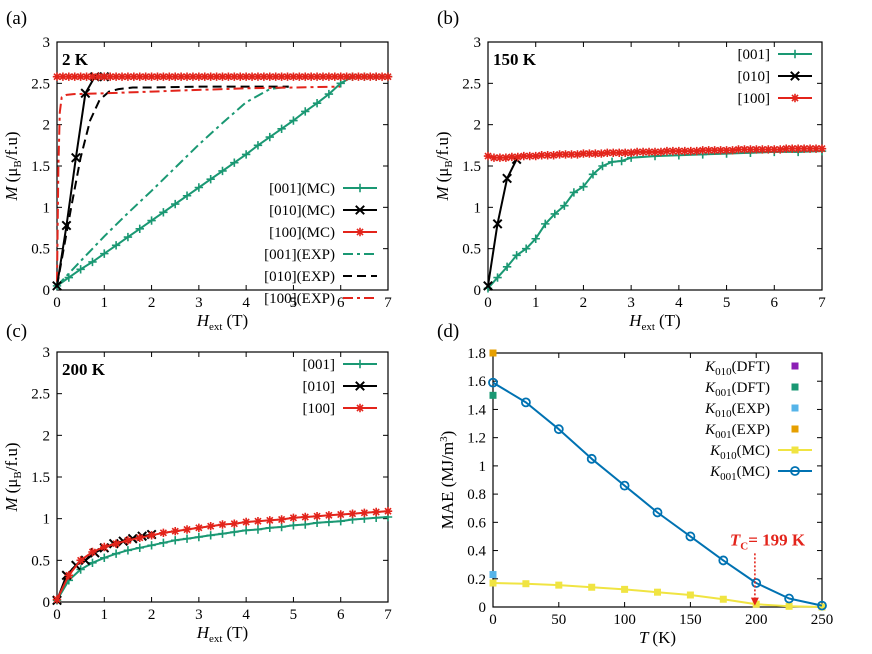  I want to click on legend-entry: [100](EXP), so click(320, 299).